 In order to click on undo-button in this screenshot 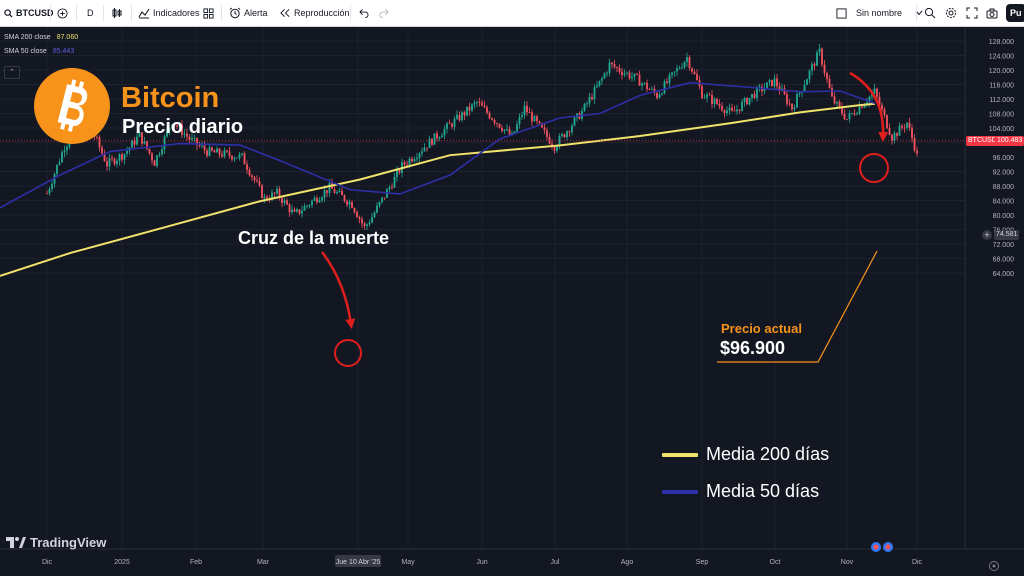, I will do `click(363, 13)`.